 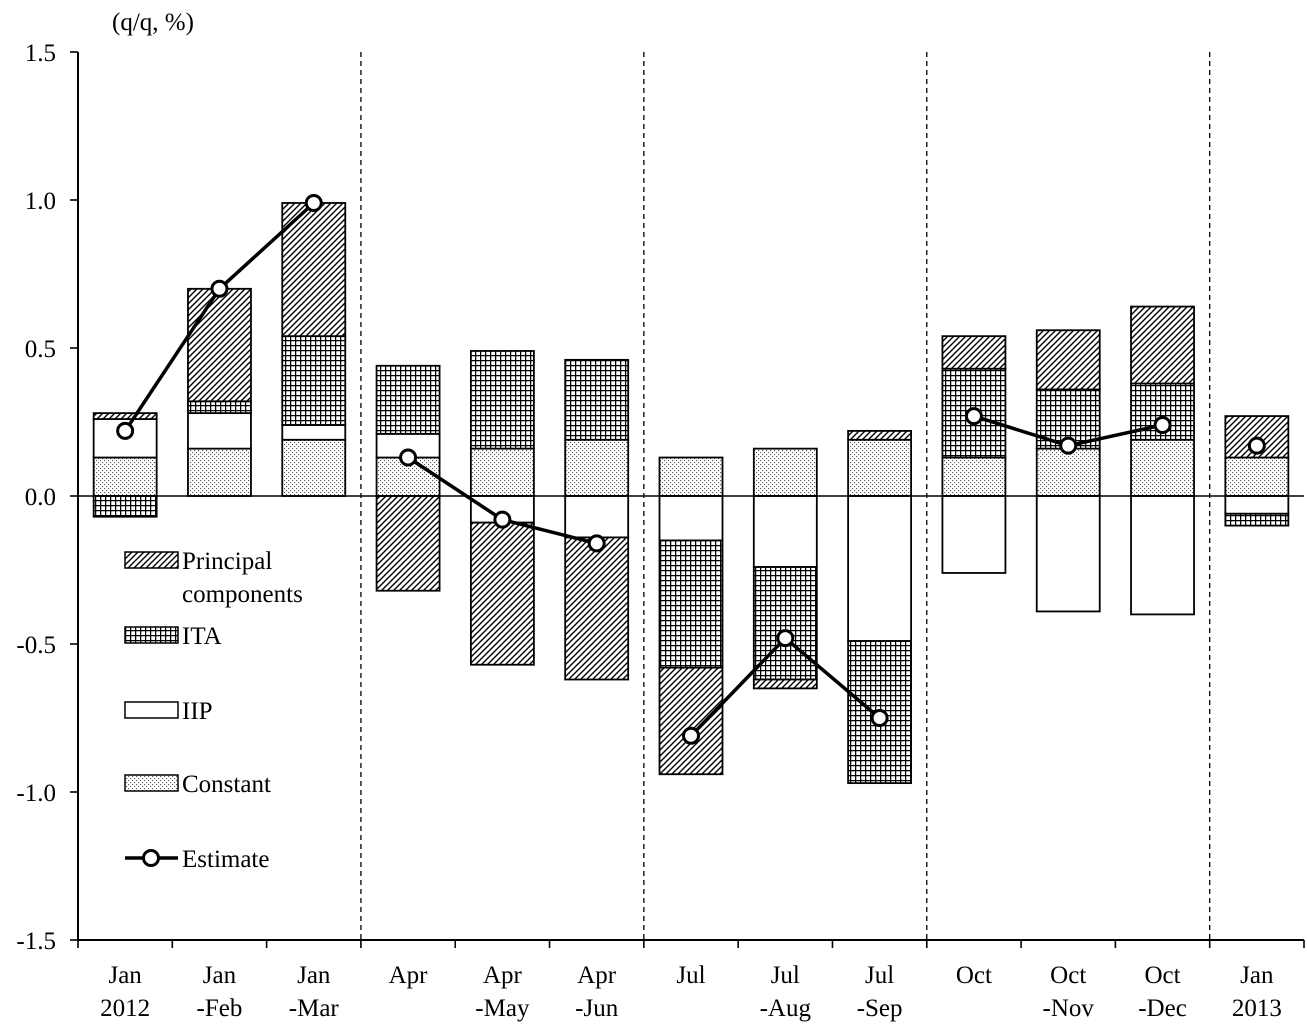 I want to click on legend-swatch-constant, so click(x=151, y=783).